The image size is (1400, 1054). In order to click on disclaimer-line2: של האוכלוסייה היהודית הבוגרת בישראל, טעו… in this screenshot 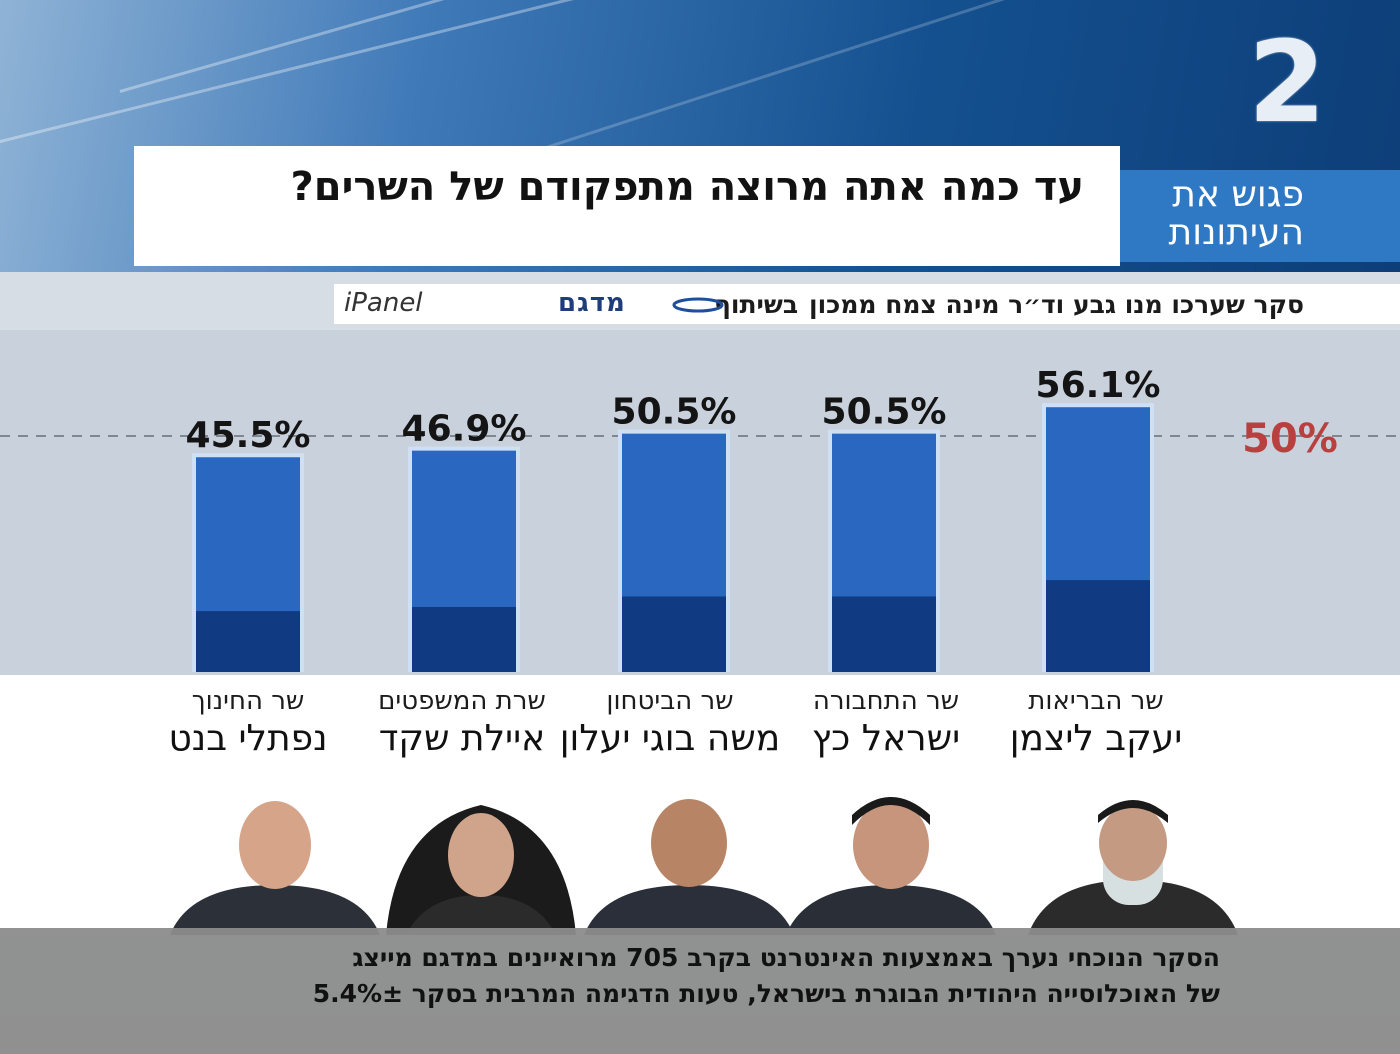, I will do `click(766, 993)`.